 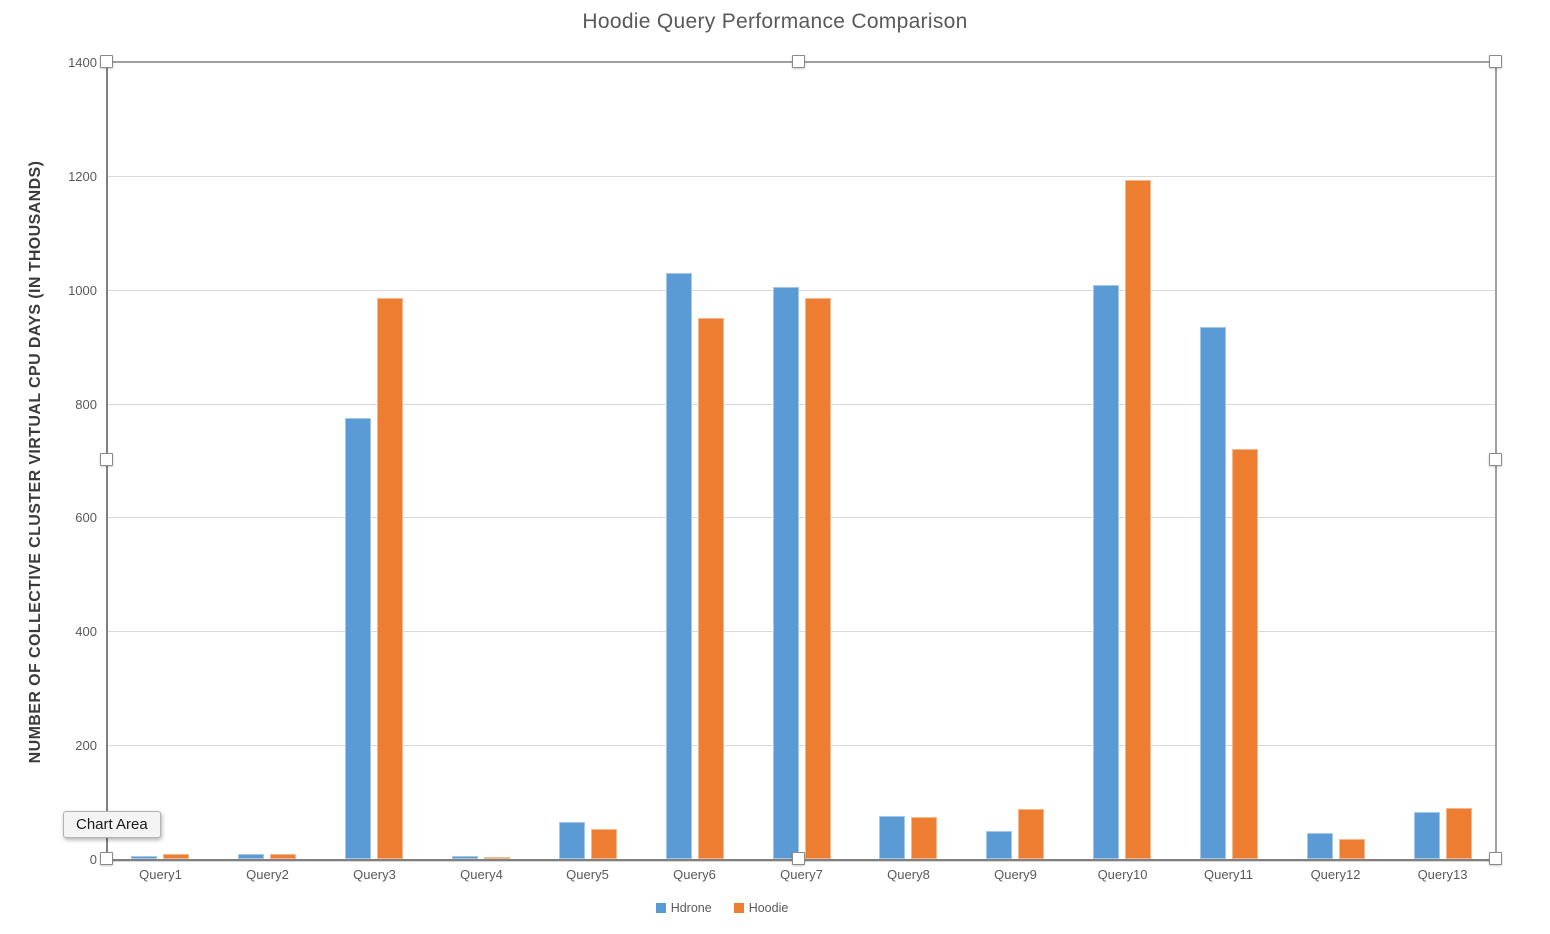 I want to click on bar-hoodie-query8, so click(x=924, y=838).